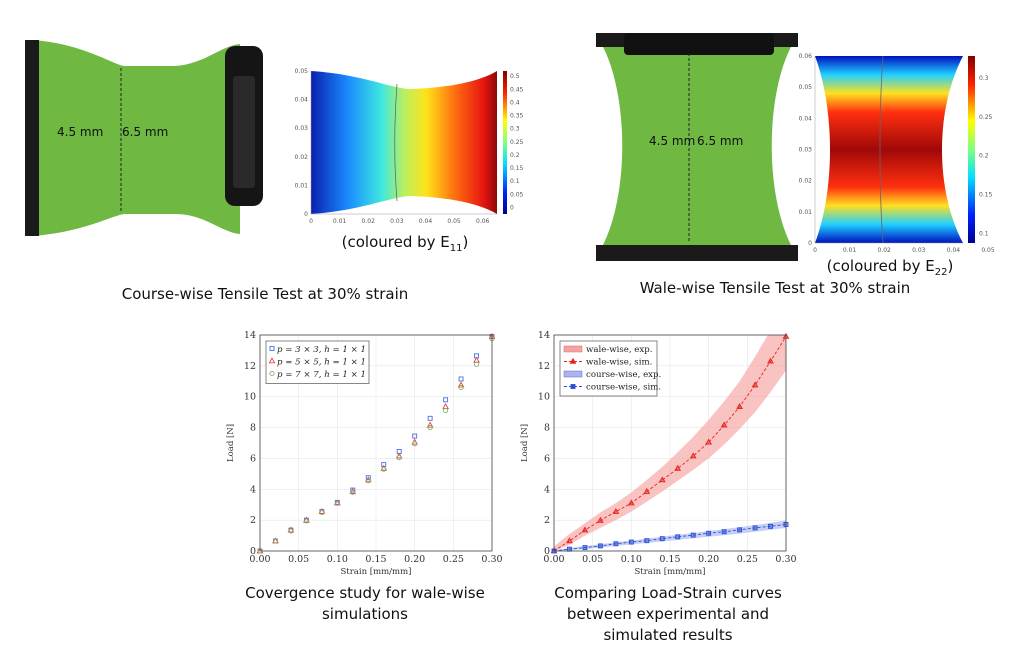  I want to click on colorbar-tick-label: 0.1, so click(984, 234).